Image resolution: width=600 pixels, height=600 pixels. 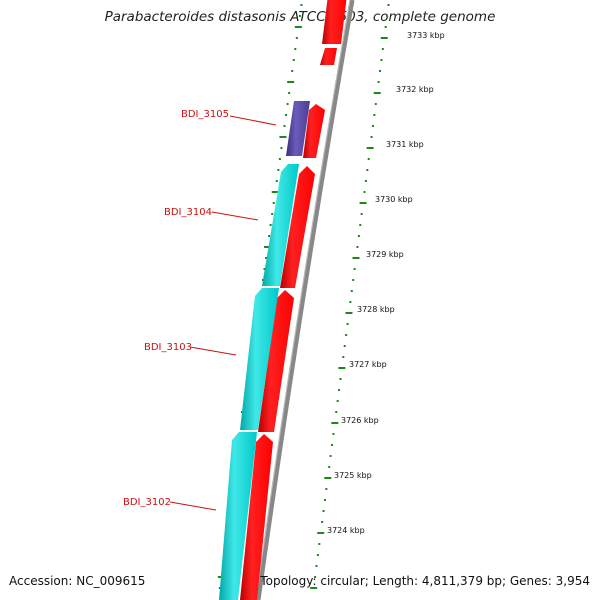 I want to click on kbp-label: 3732 kbp, so click(x=415, y=89).